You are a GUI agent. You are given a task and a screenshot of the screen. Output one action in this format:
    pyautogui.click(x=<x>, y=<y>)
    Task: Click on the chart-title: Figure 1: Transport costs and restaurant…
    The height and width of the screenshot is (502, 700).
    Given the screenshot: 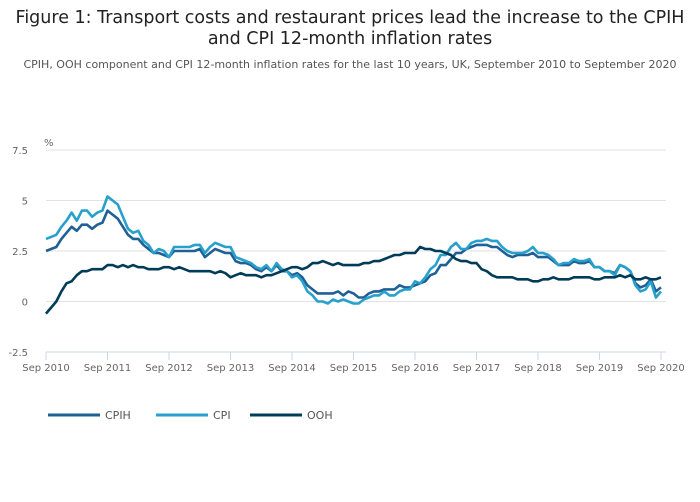 What is the action you would take?
    pyautogui.click(x=350, y=28)
    